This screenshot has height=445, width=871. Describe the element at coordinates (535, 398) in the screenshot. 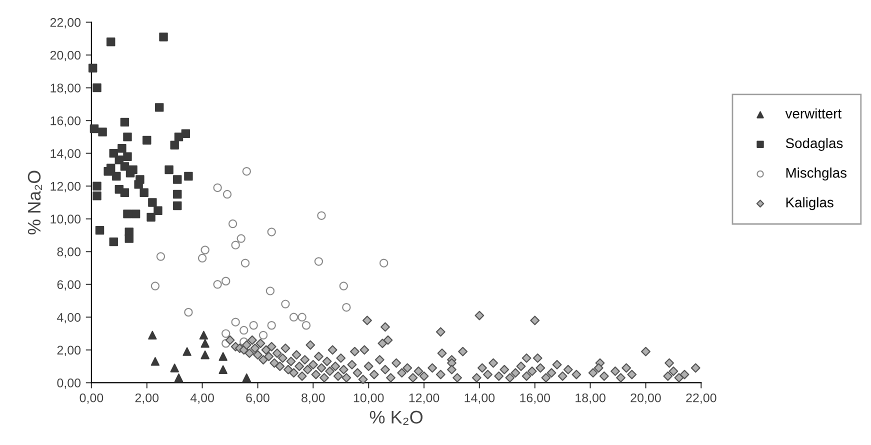

I see `x-tick-label: 16,00` at that location.